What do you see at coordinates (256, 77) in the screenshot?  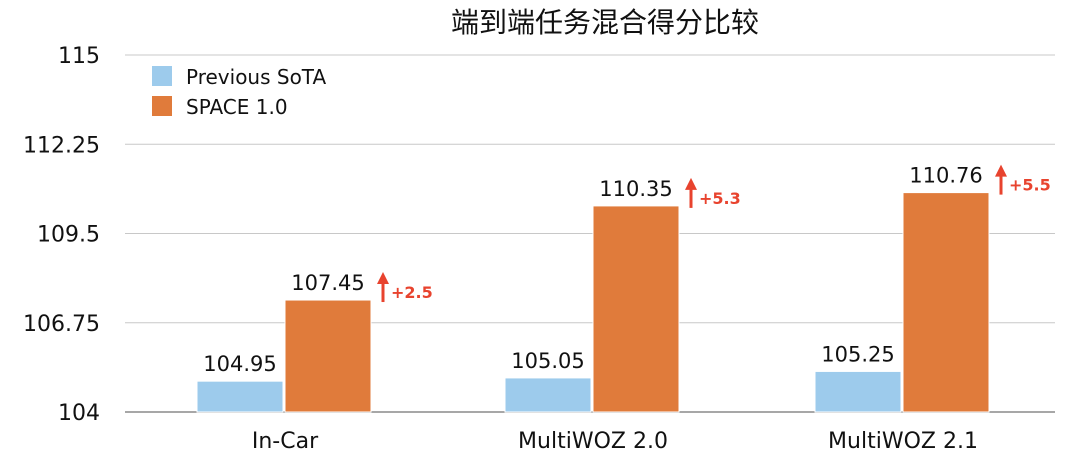 I see `legend-label-previous-sota: Previous SoTA` at bounding box center [256, 77].